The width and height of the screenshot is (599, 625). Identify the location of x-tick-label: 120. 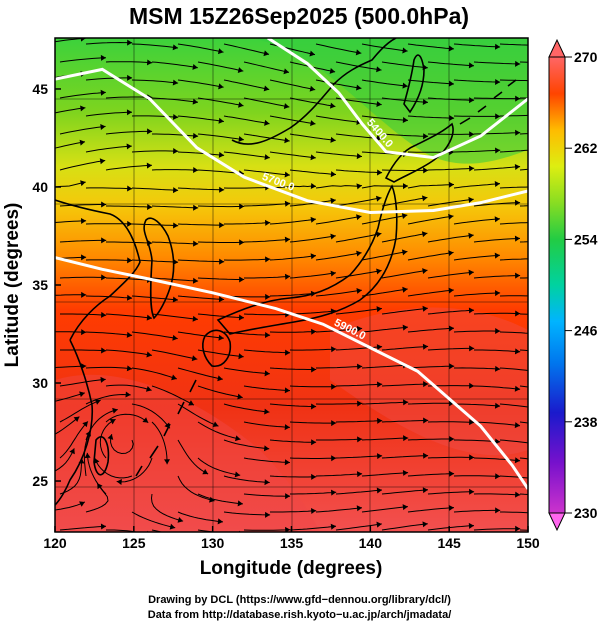
(55, 543).